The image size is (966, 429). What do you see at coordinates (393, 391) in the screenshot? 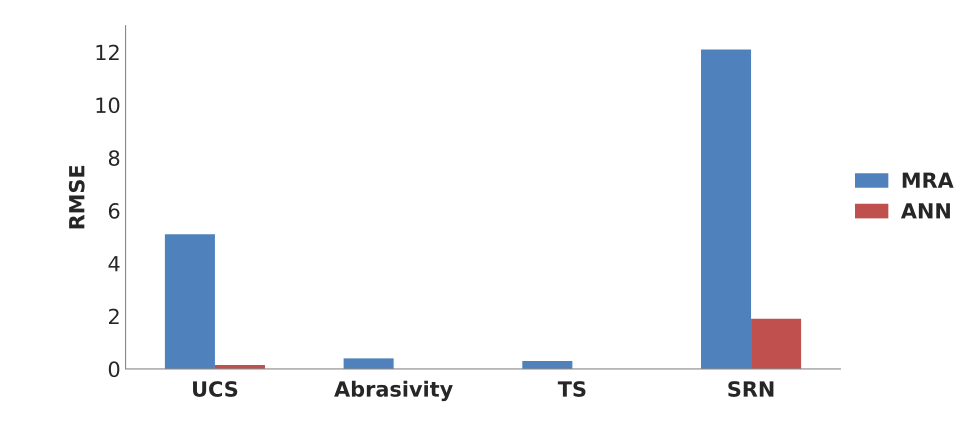
I see `x-tick-label: Abrasivity` at bounding box center [393, 391].